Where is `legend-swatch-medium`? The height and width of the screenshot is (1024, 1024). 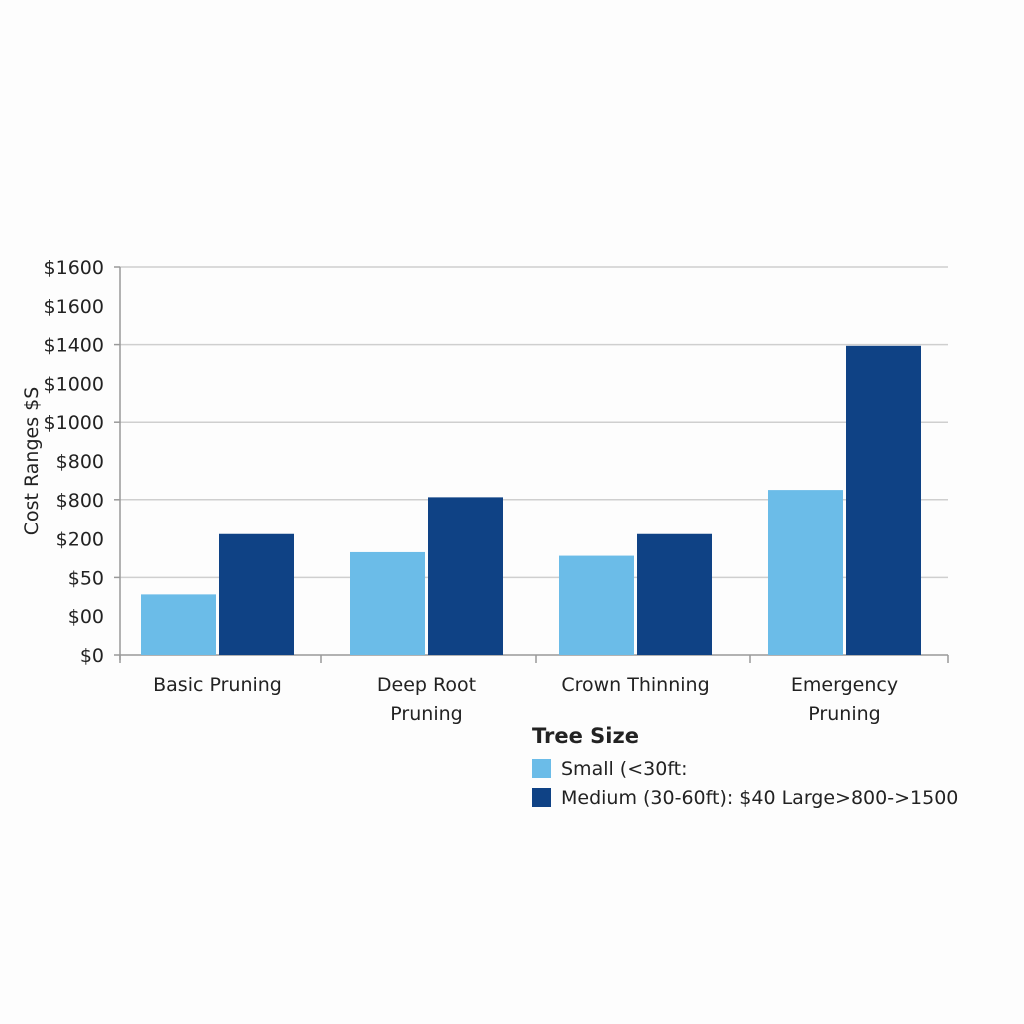 legend-swatch-medium is located at coordinates (541, 797).